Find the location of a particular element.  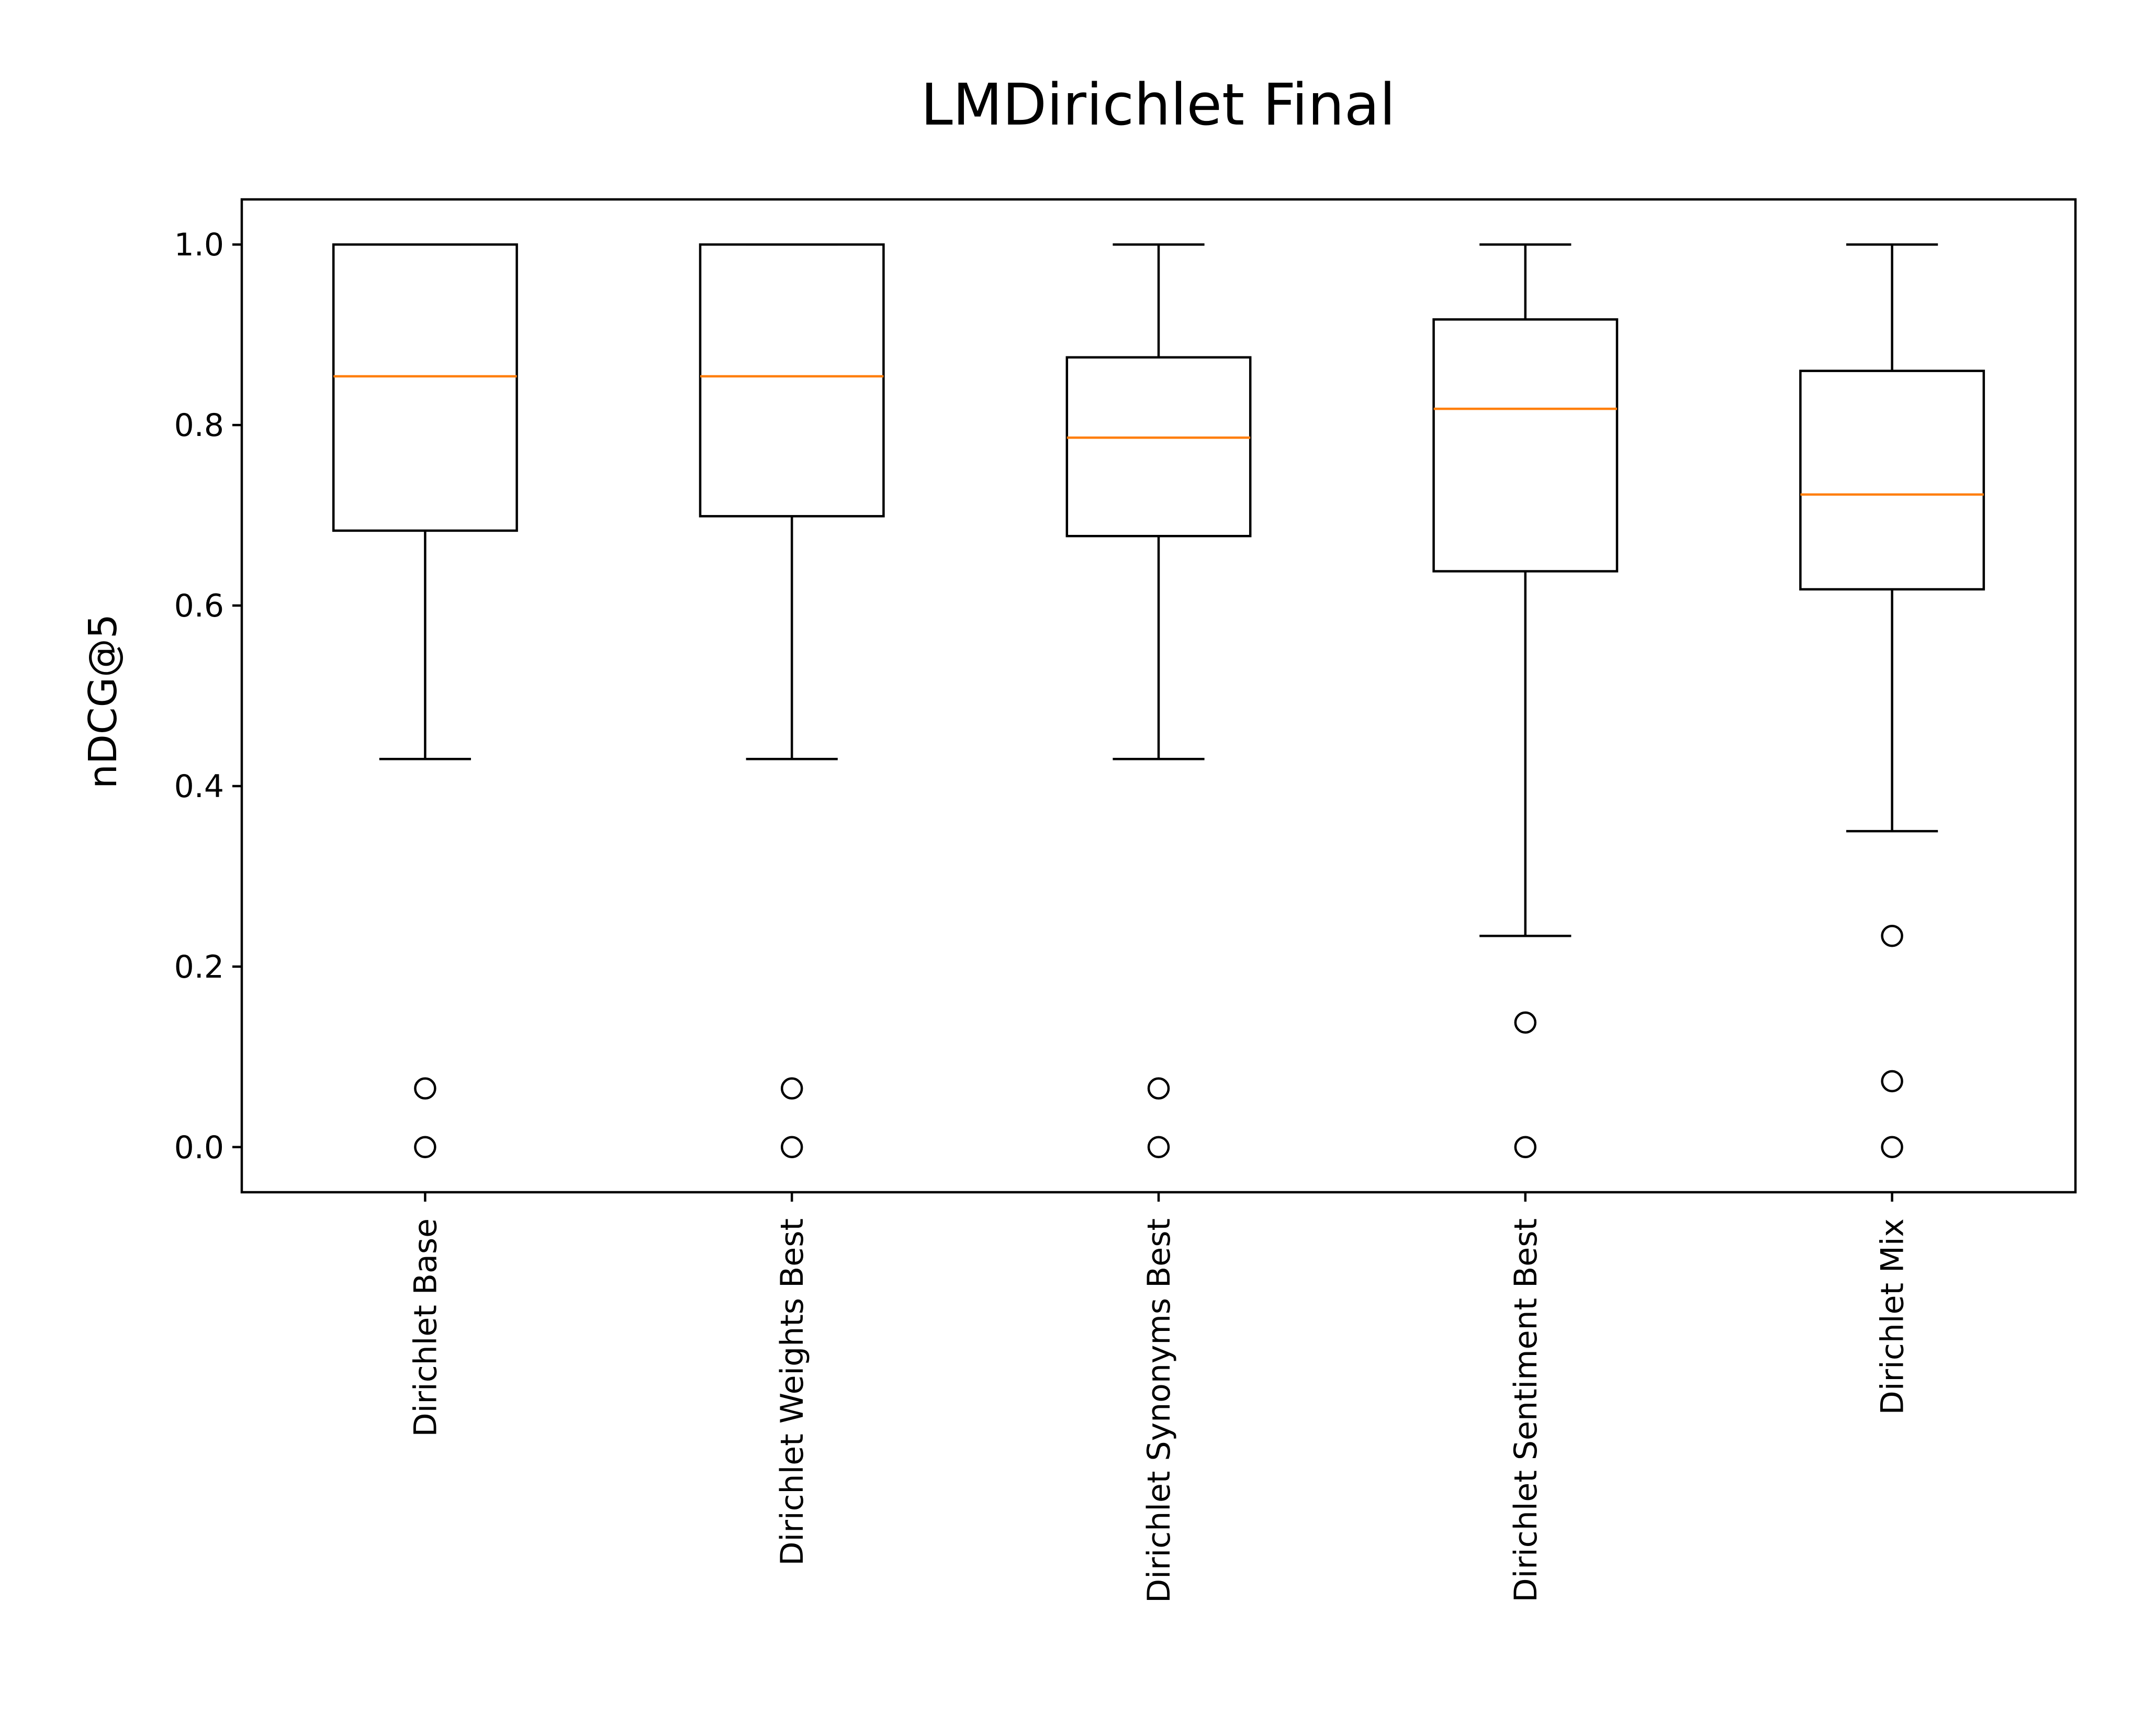

y-tick-label: 0.4 is located at coordinates (199, 786).